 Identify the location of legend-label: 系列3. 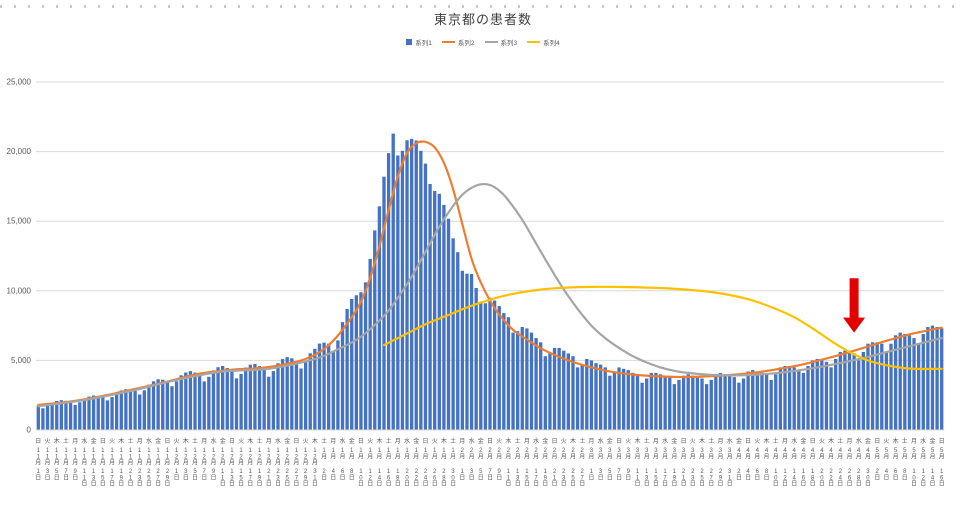
(509, 43).